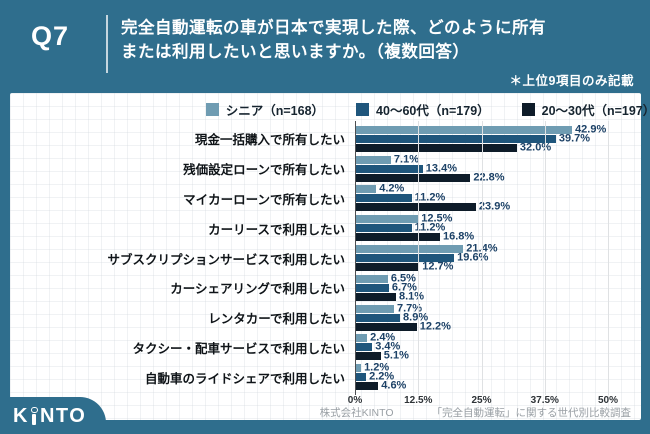  What do you see at coordinates (481, 296) in the screenshot?
I see `bar-series-2: 8.1%` at bounding box center [481, 296].